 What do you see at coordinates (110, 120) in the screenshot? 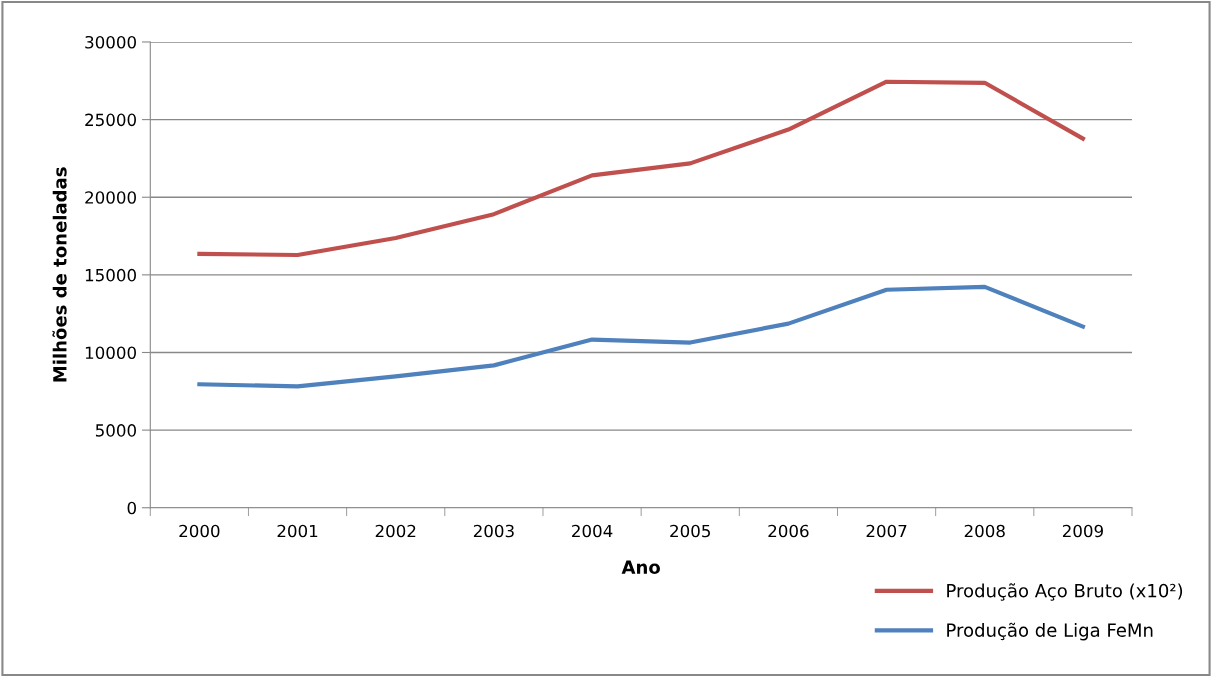
I see `y-tick-label: 25000` at bounding box center [110, 120].